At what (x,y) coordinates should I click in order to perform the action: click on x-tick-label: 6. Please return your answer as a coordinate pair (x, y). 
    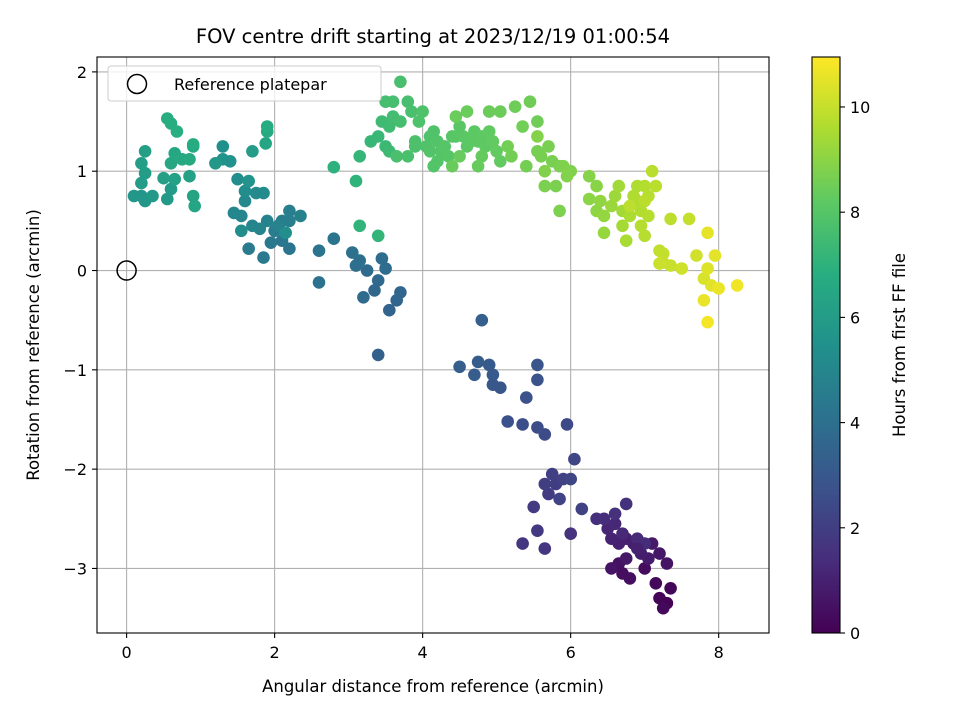
    Looking at the image, I should click on (571, 652).